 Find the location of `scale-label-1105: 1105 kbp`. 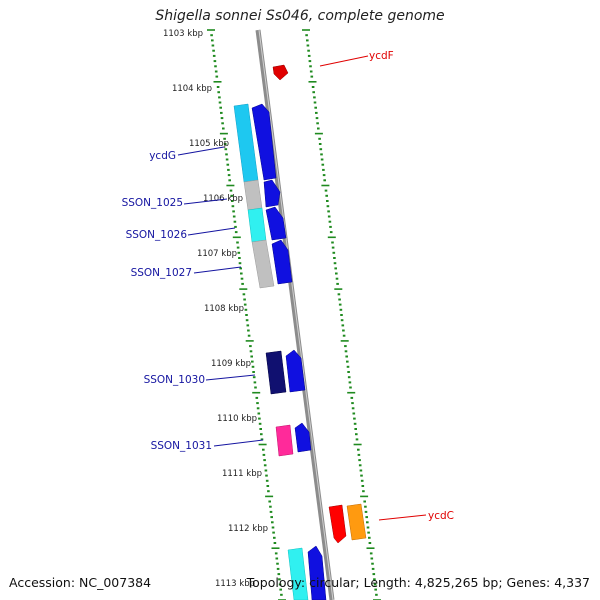

scale-label-1105: 1105 kbp is located at coordinates (209, 144).